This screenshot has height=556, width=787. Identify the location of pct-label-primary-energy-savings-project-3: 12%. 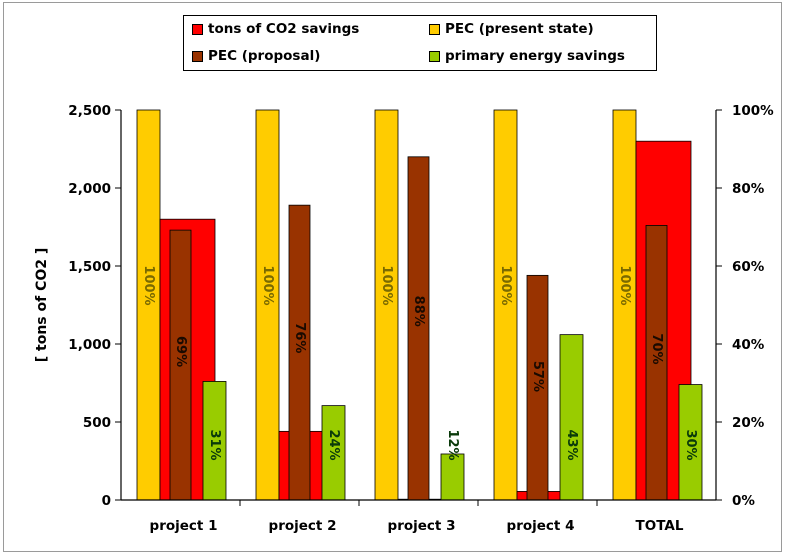
(452, 444).